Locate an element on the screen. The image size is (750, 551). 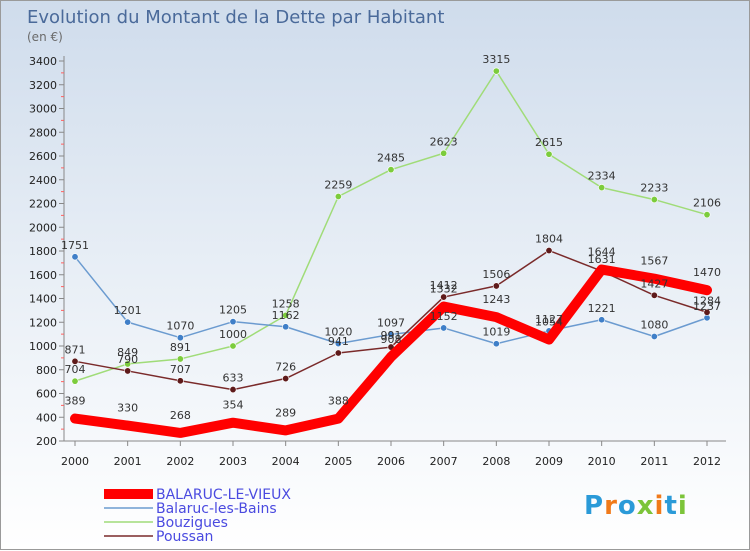
data-label: 2623 is located at coordinates (444, 141).